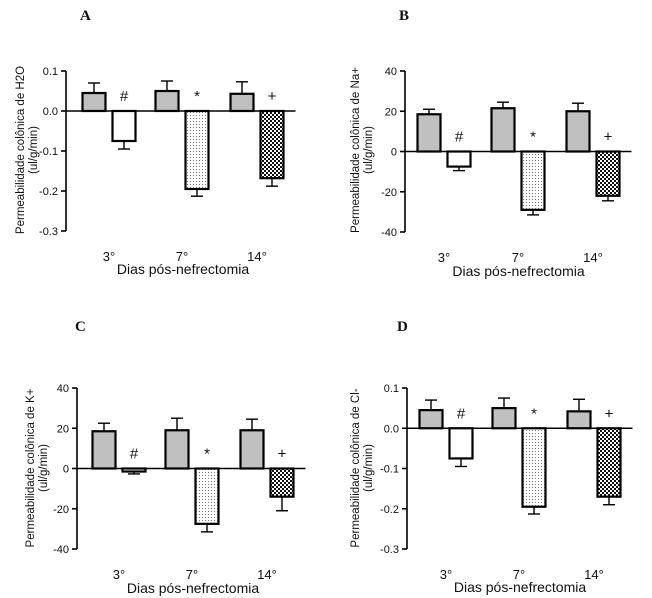  What do you see at coordinates (80, 327) in the screenshot?
I see `panel-letter: C` at bounding box center [80, 327].